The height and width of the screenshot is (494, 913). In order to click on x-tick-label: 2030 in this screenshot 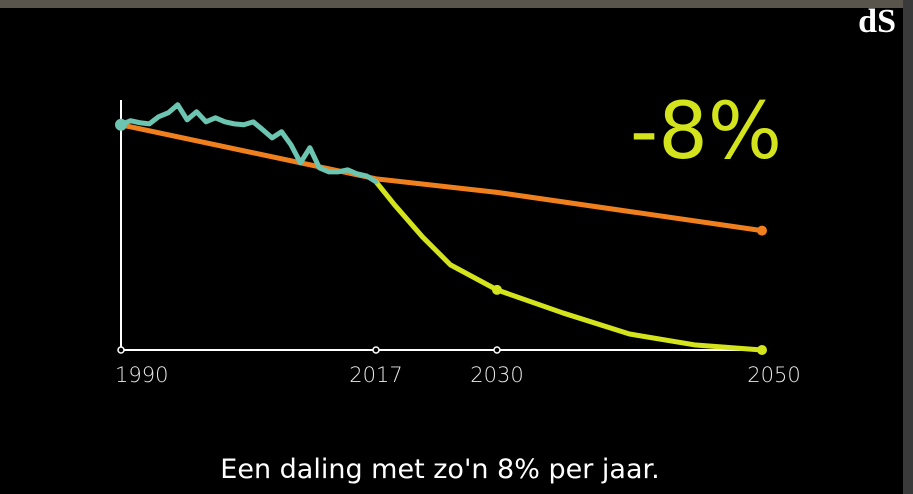, I will do `click(496, 375)`.